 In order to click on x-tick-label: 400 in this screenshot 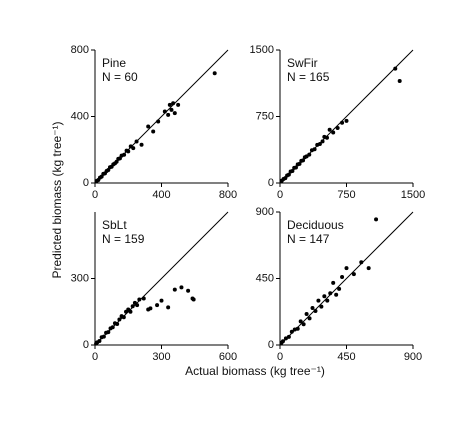, I will do `click(161, 195)`.